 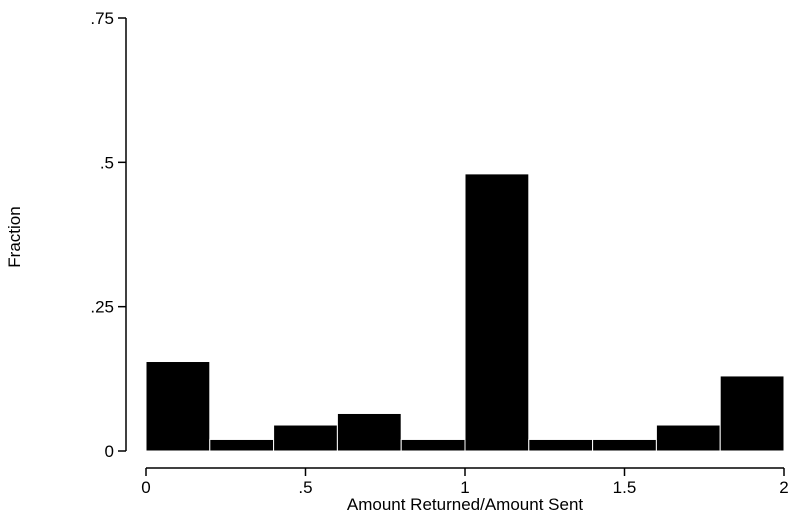 What do you see at coordinates (305, 487) in the screenshot?
I see `x-tick-label: .5` at bounding box center [305, 487].